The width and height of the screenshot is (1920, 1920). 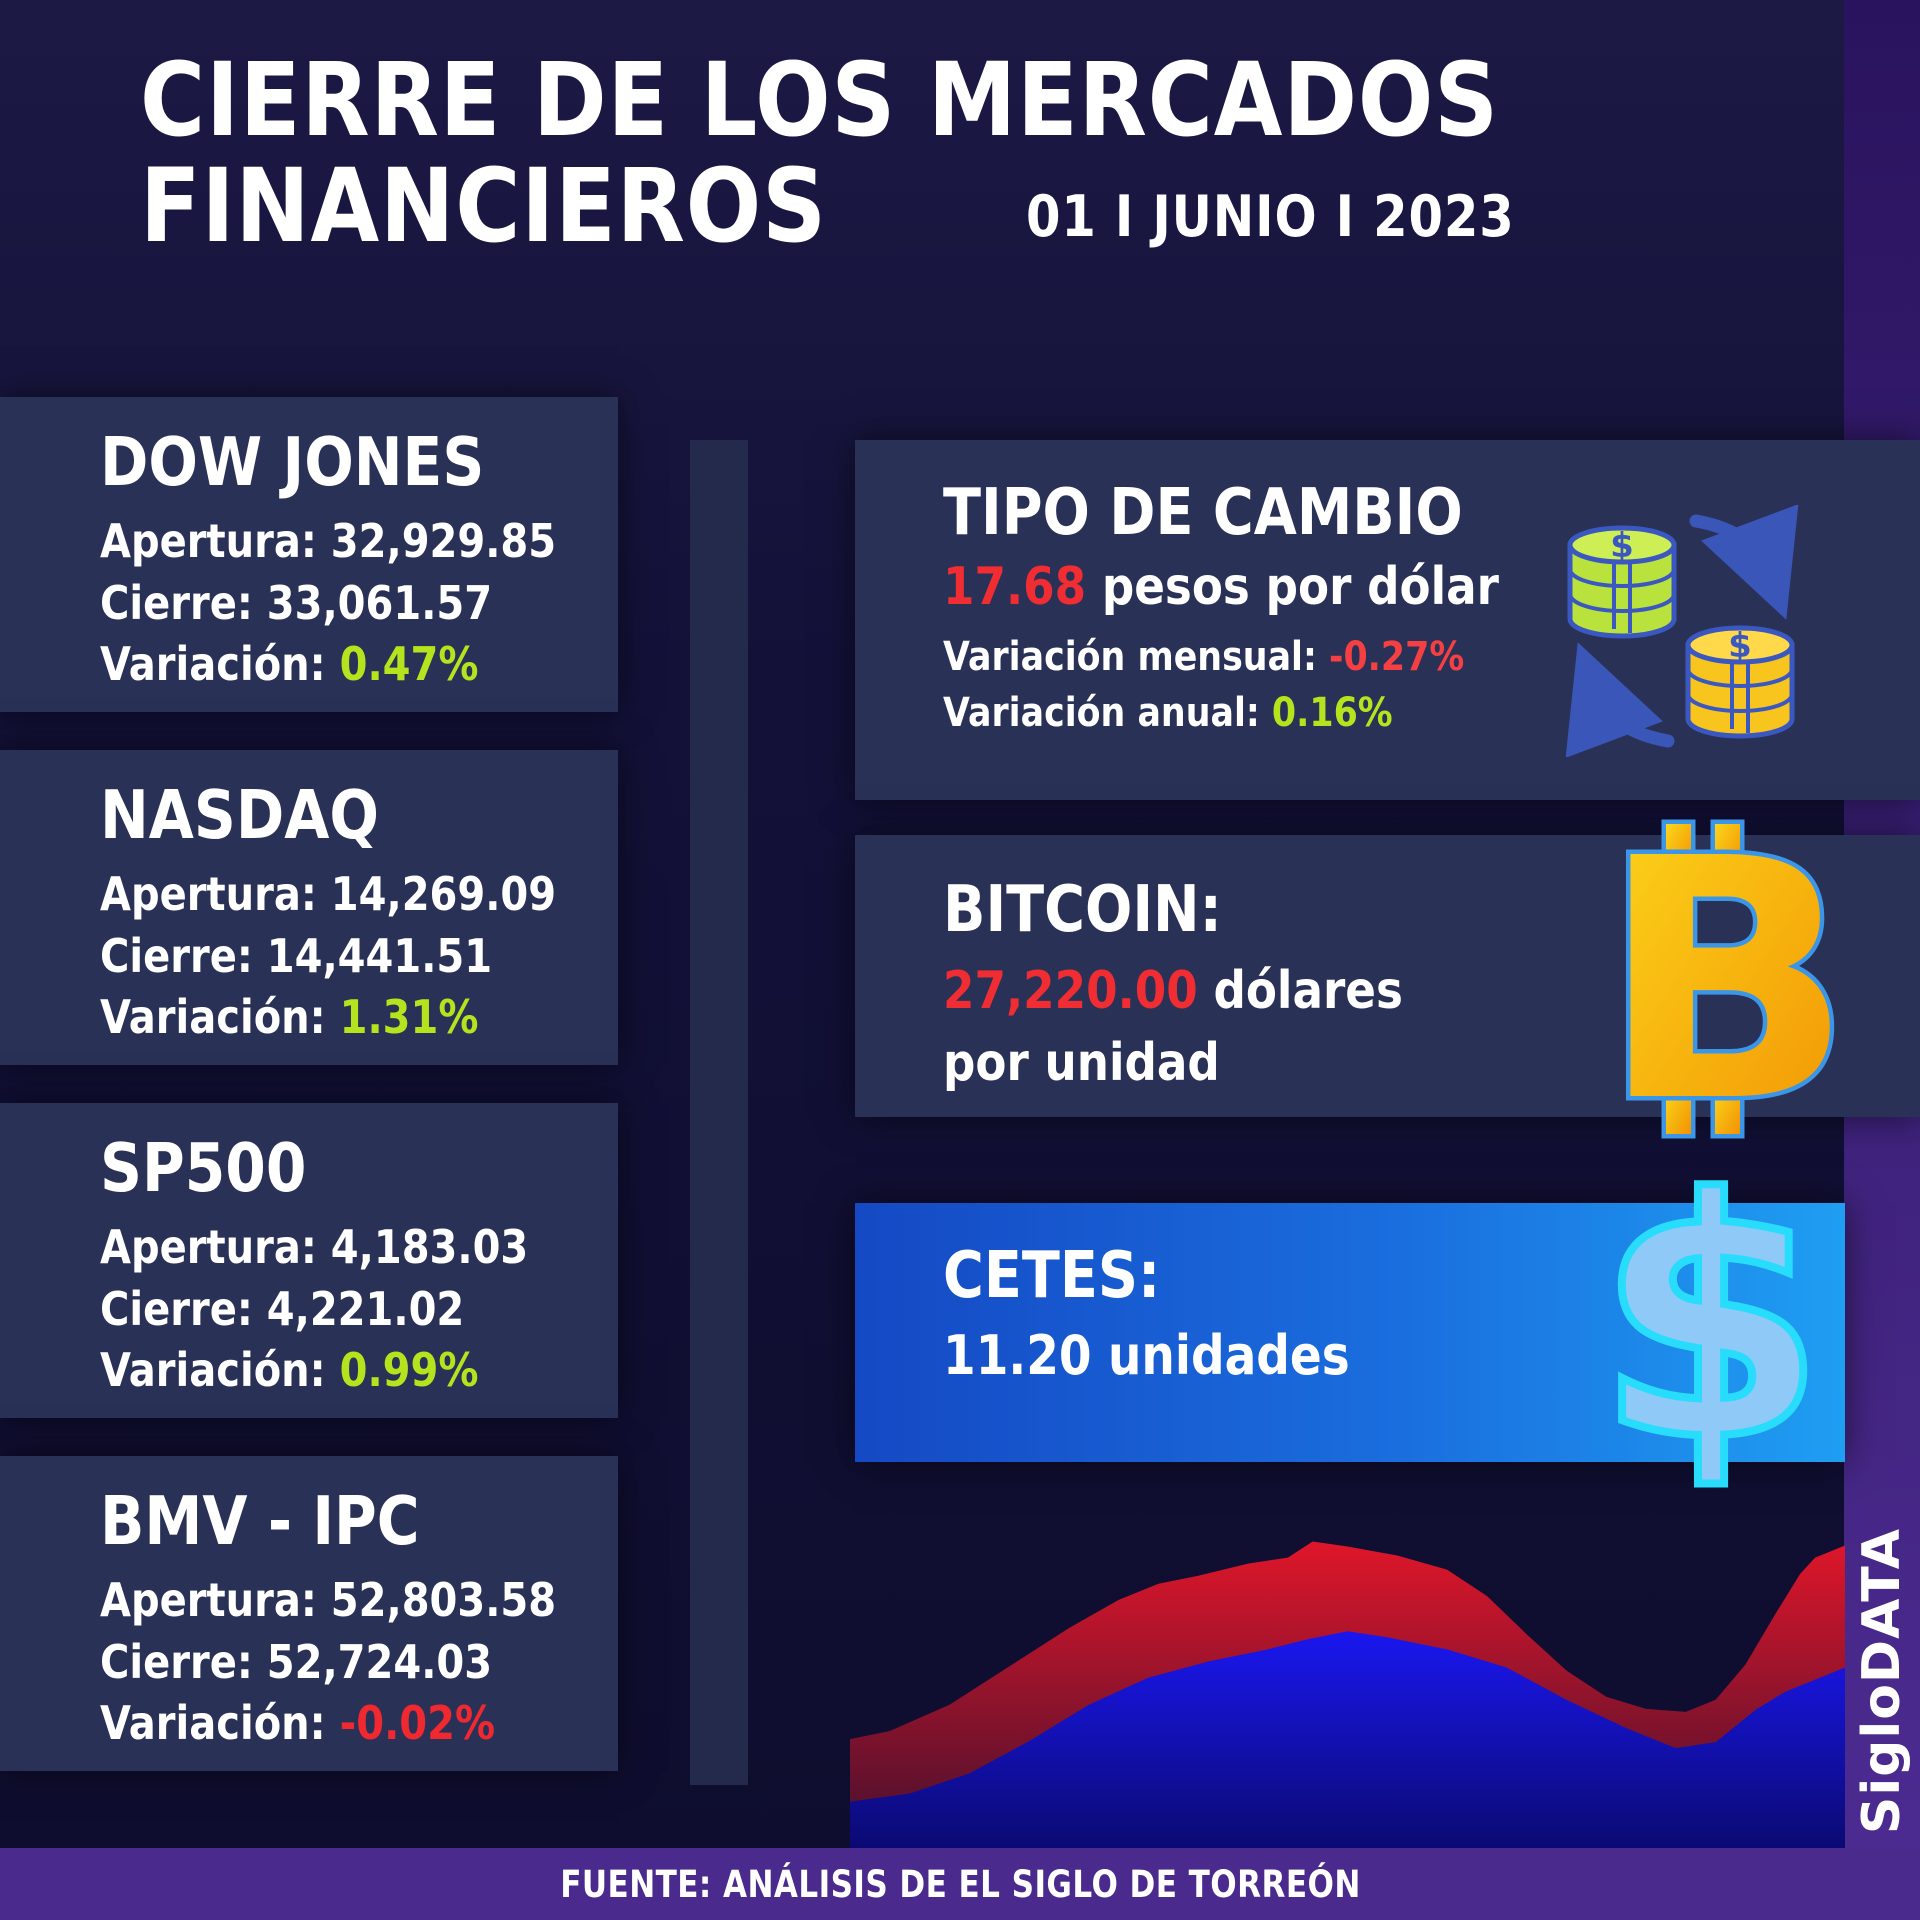 I want to click on index-close: Cierre: 33,061.57, so click(x=354, y=603).